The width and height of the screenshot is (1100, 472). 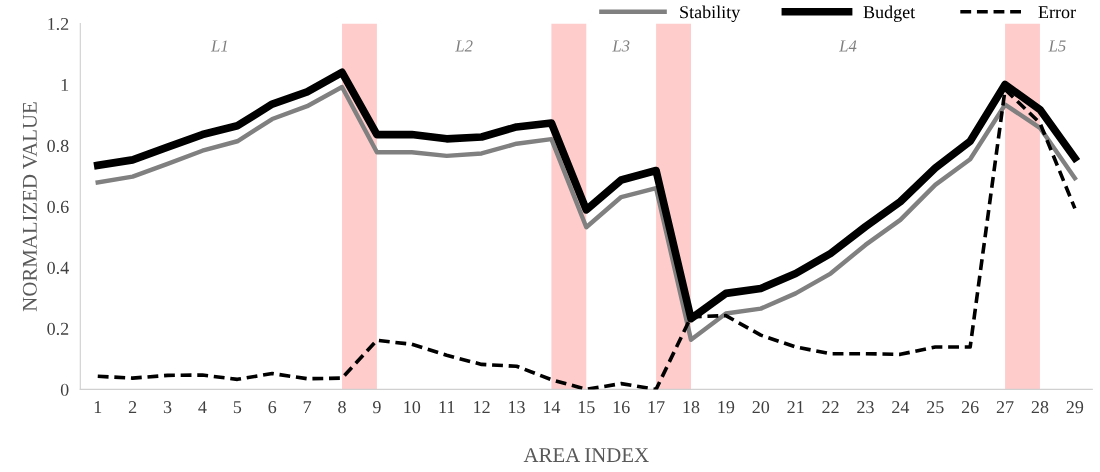 I want to click on x-axis-title: AREA INDEX, so click(x=586, y=455).